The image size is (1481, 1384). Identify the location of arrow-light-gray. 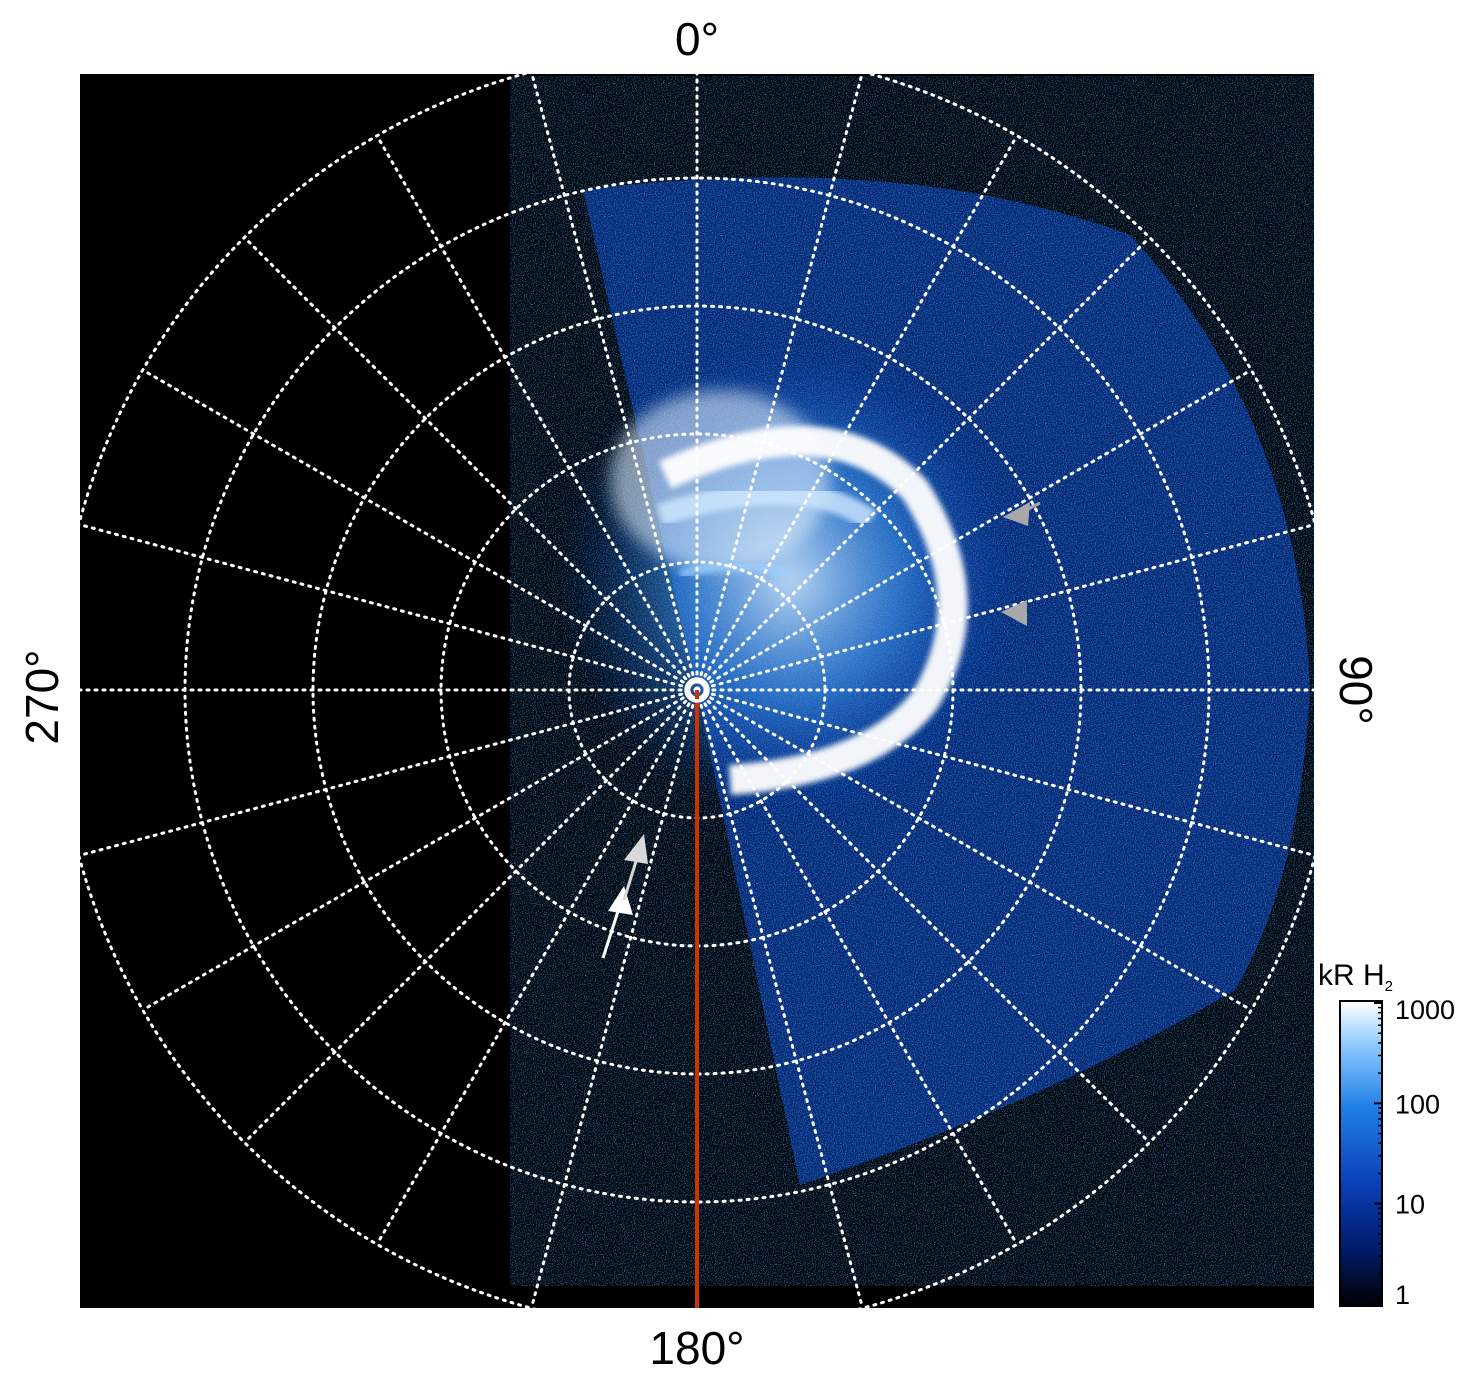
(635, 867).